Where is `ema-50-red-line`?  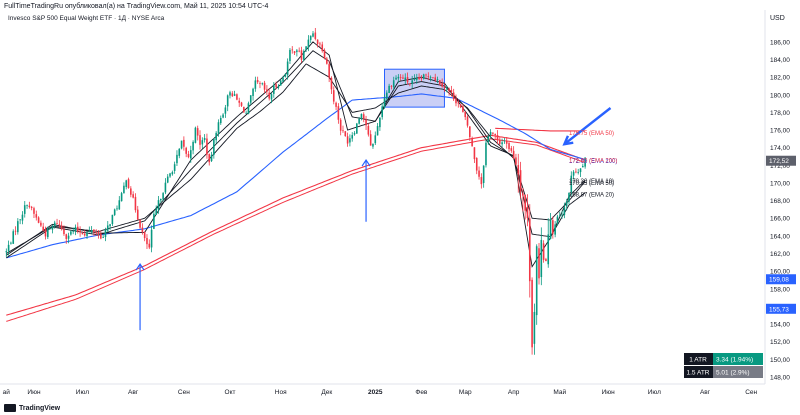 ema-50-red-line is located at coordinates (540, 129).